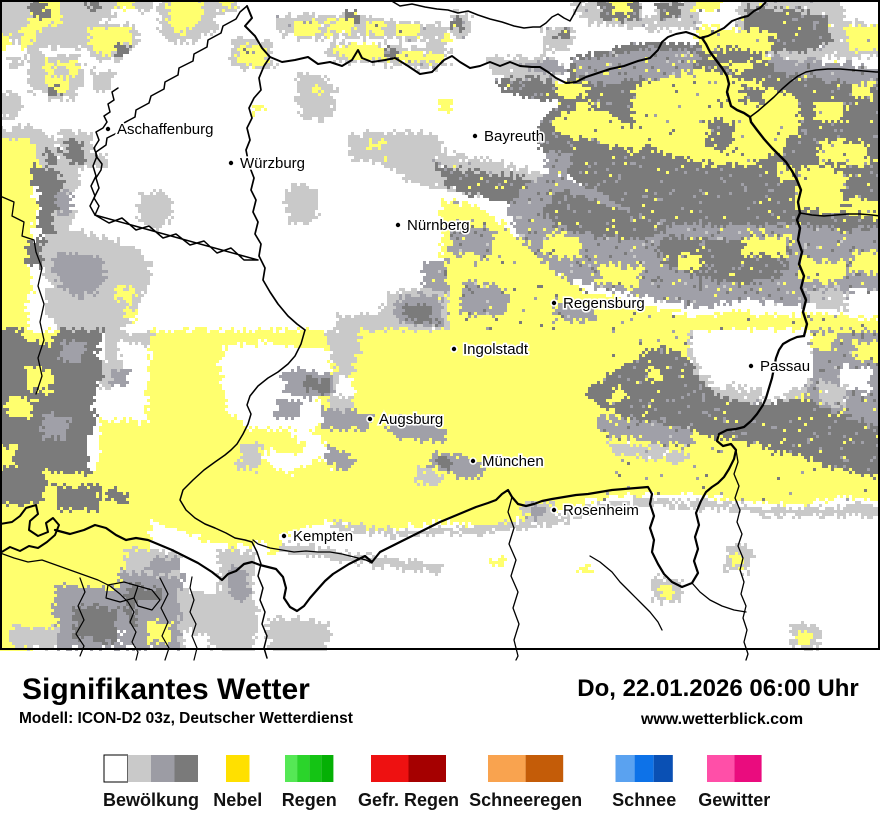  What do you see at coordinates (237, 800) in the screenshot?
I see `svg-text: Nebel` at bounding box center [237, 800].